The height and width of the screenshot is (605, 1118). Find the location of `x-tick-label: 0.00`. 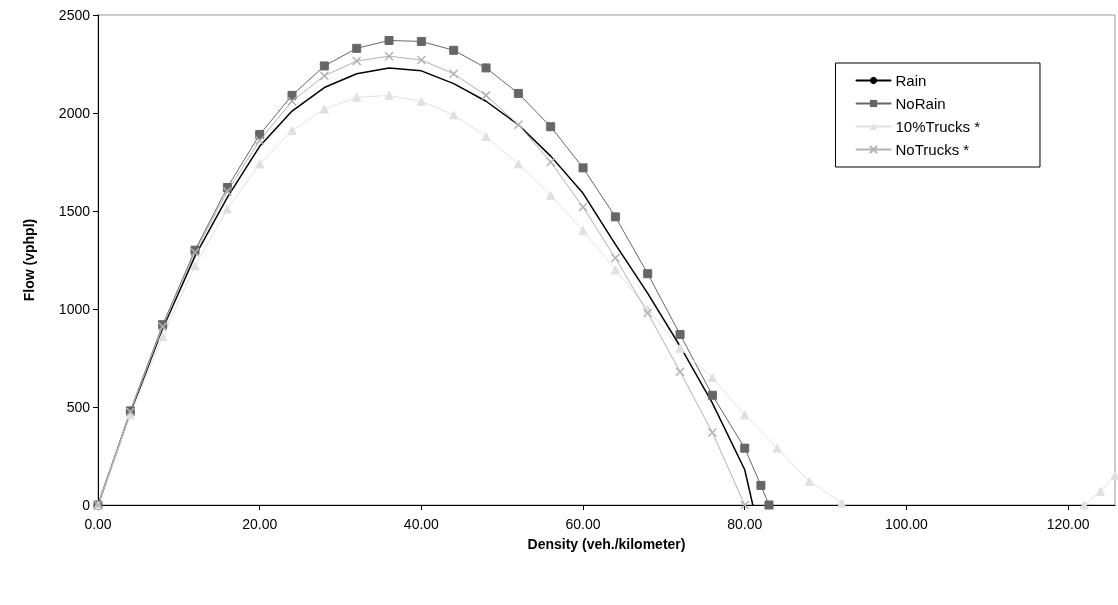

x-tick-label: 0.00 is located at coordinates (98, 524).